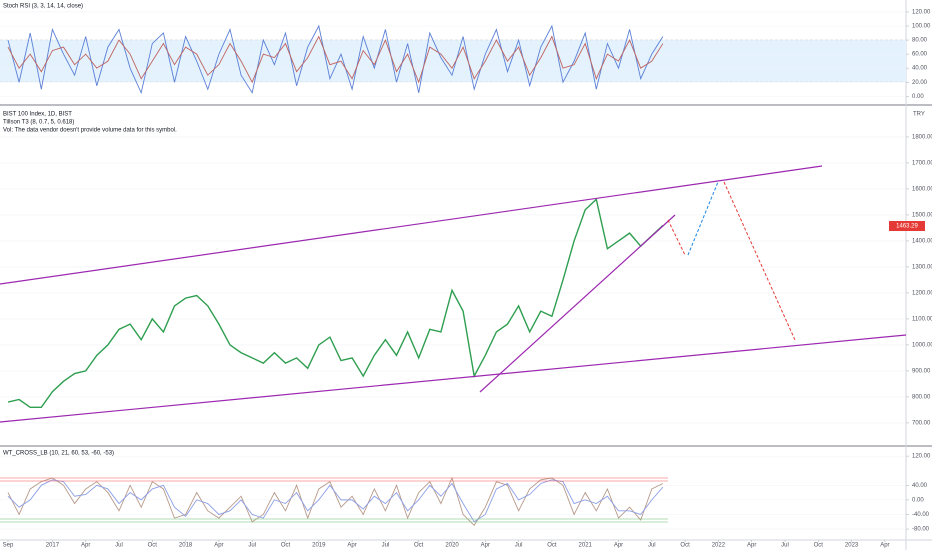  What do you see at coordinates (577, 303) in the screenshot?
I see `trend-line` at bounding box center [577, 303].